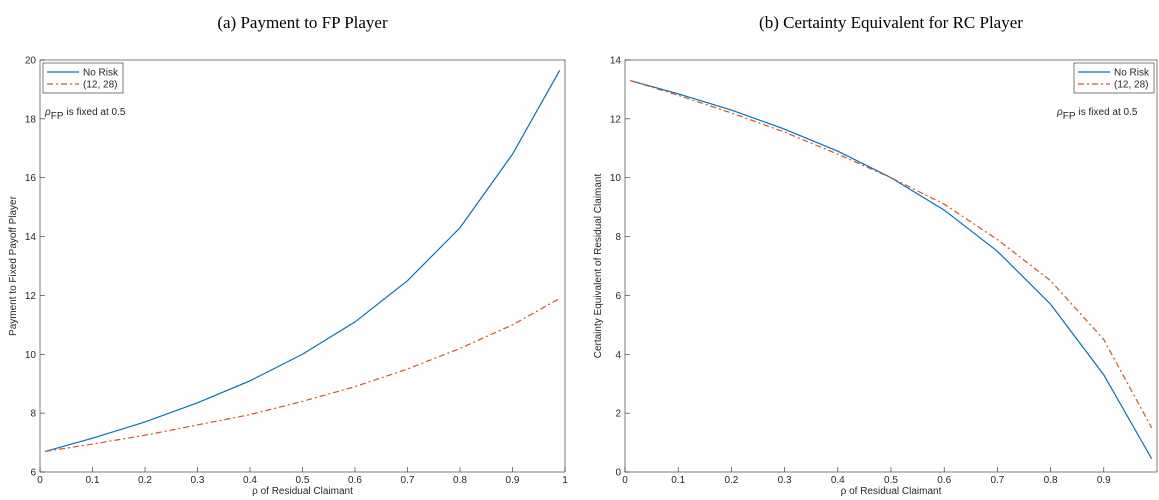 The image size is (1159, 500). I want to click on y-tick-label: 2, so click(618, 414).